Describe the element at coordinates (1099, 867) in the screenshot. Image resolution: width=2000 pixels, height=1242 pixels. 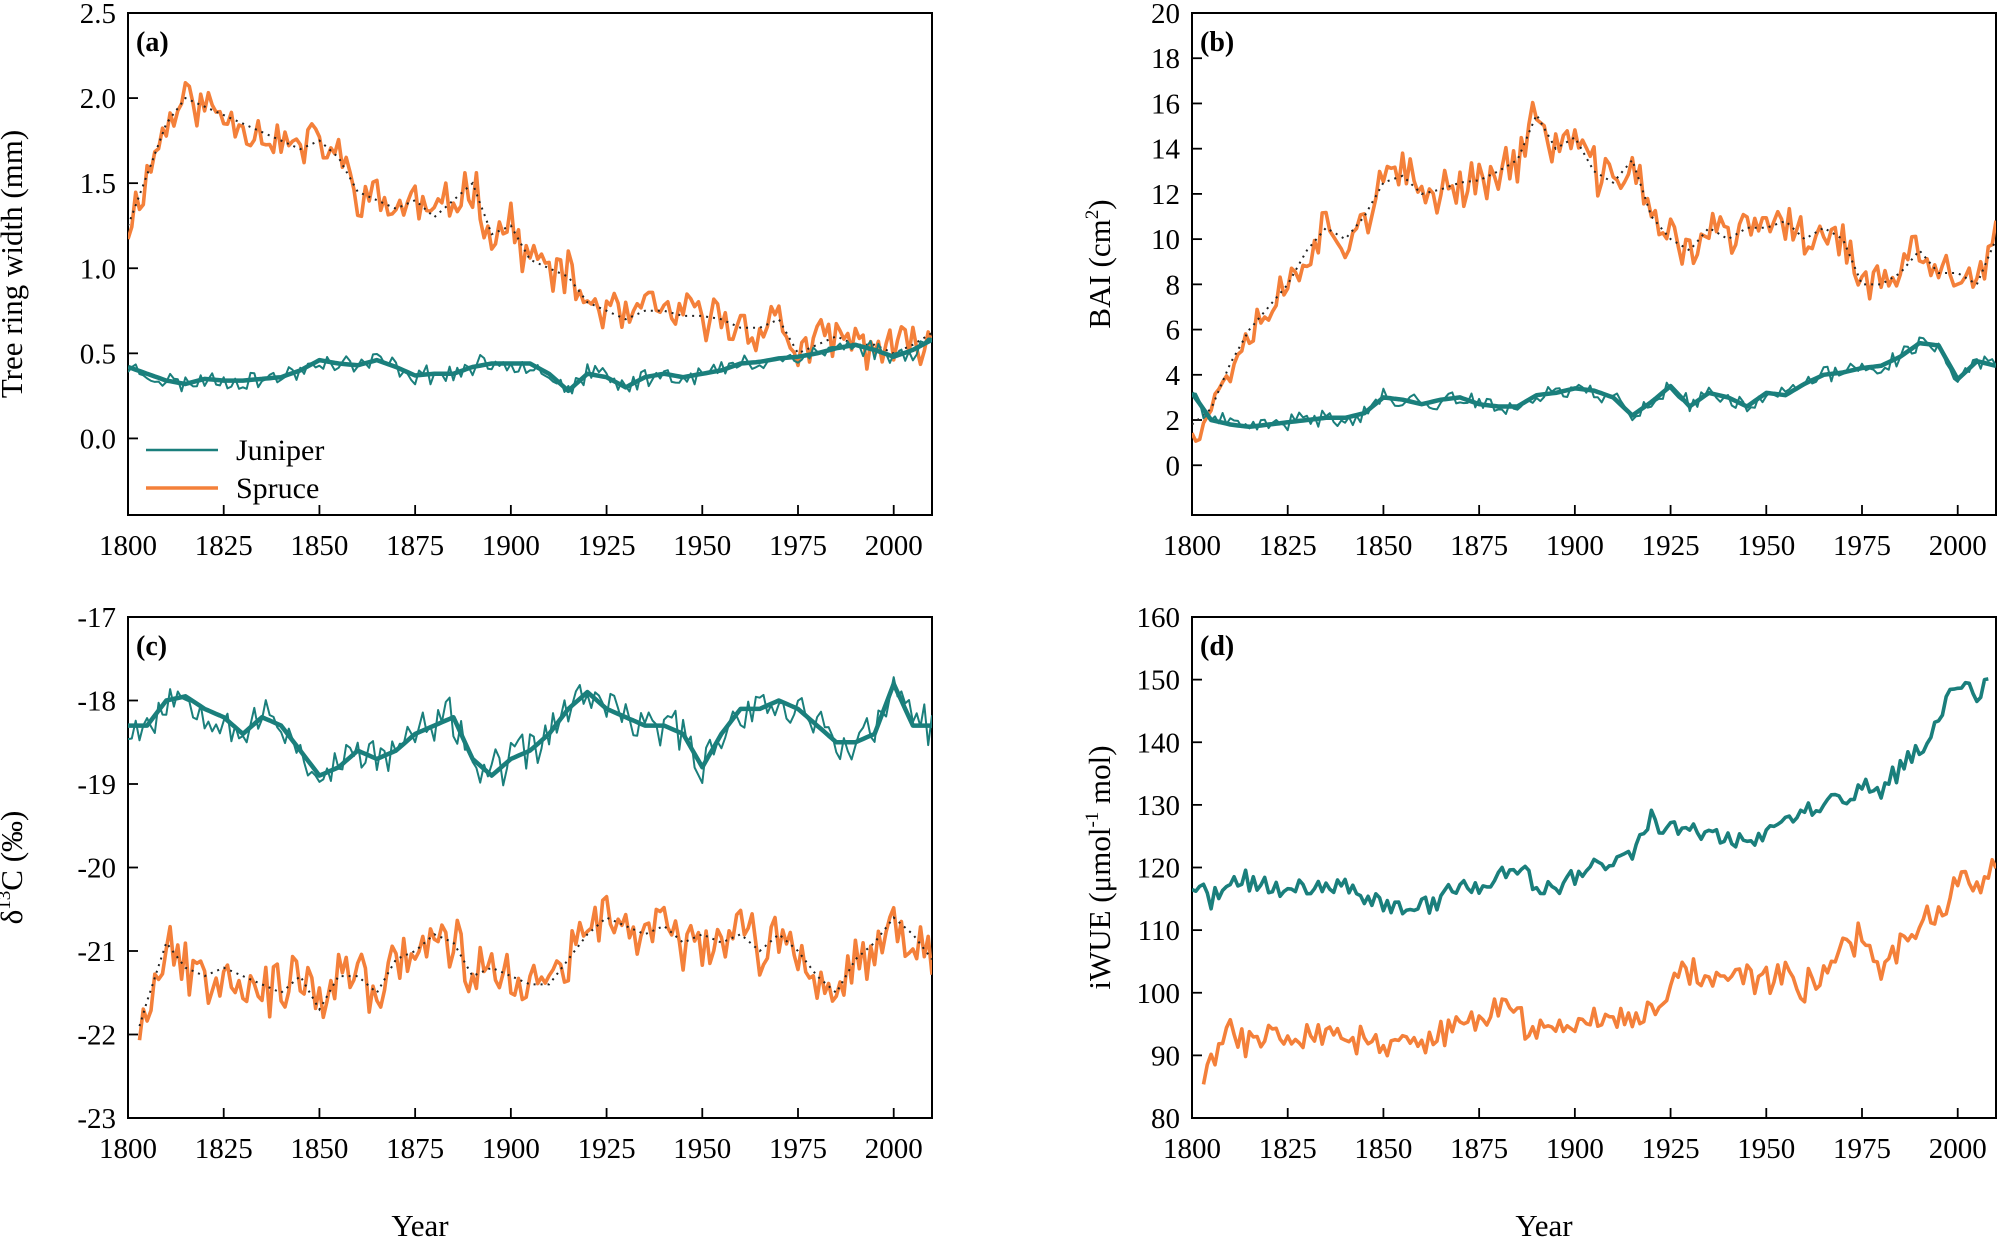
I see `y-axis-title: iWUE (μmol-1 mol)` at that location.